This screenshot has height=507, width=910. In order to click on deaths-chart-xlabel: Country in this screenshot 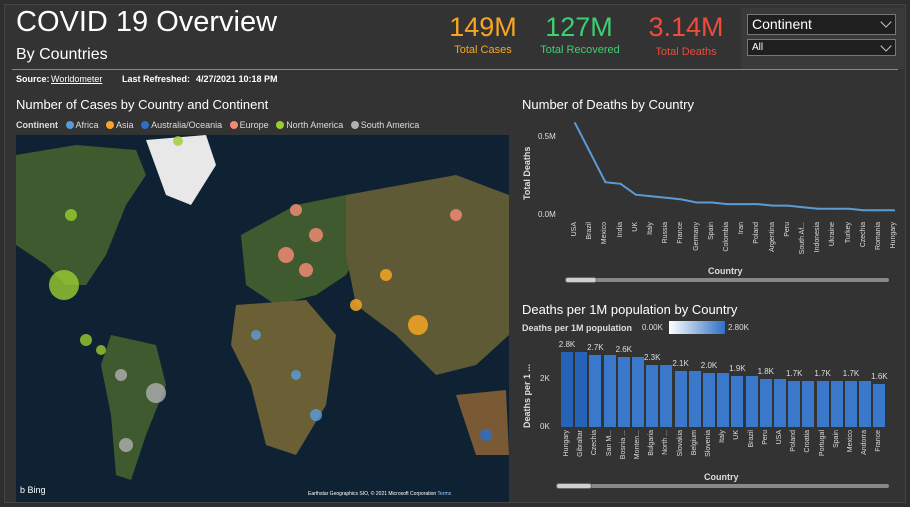, I will do `click(725, 271)`.